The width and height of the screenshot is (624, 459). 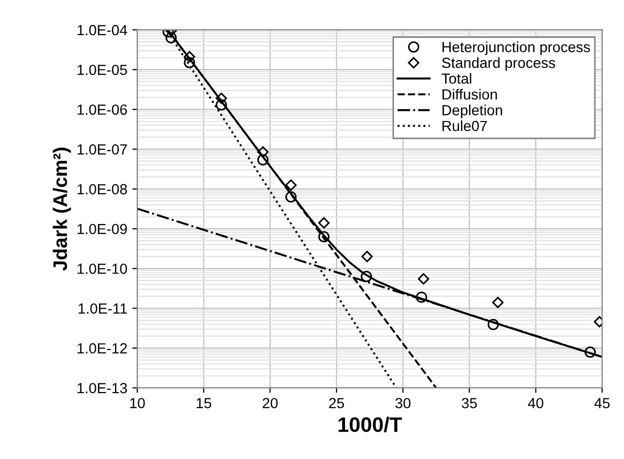 What do you see at coordinates (370, 424) in the screenshot?
I see `x-axis-title: 1000/T` at bounding box center [370, 424].